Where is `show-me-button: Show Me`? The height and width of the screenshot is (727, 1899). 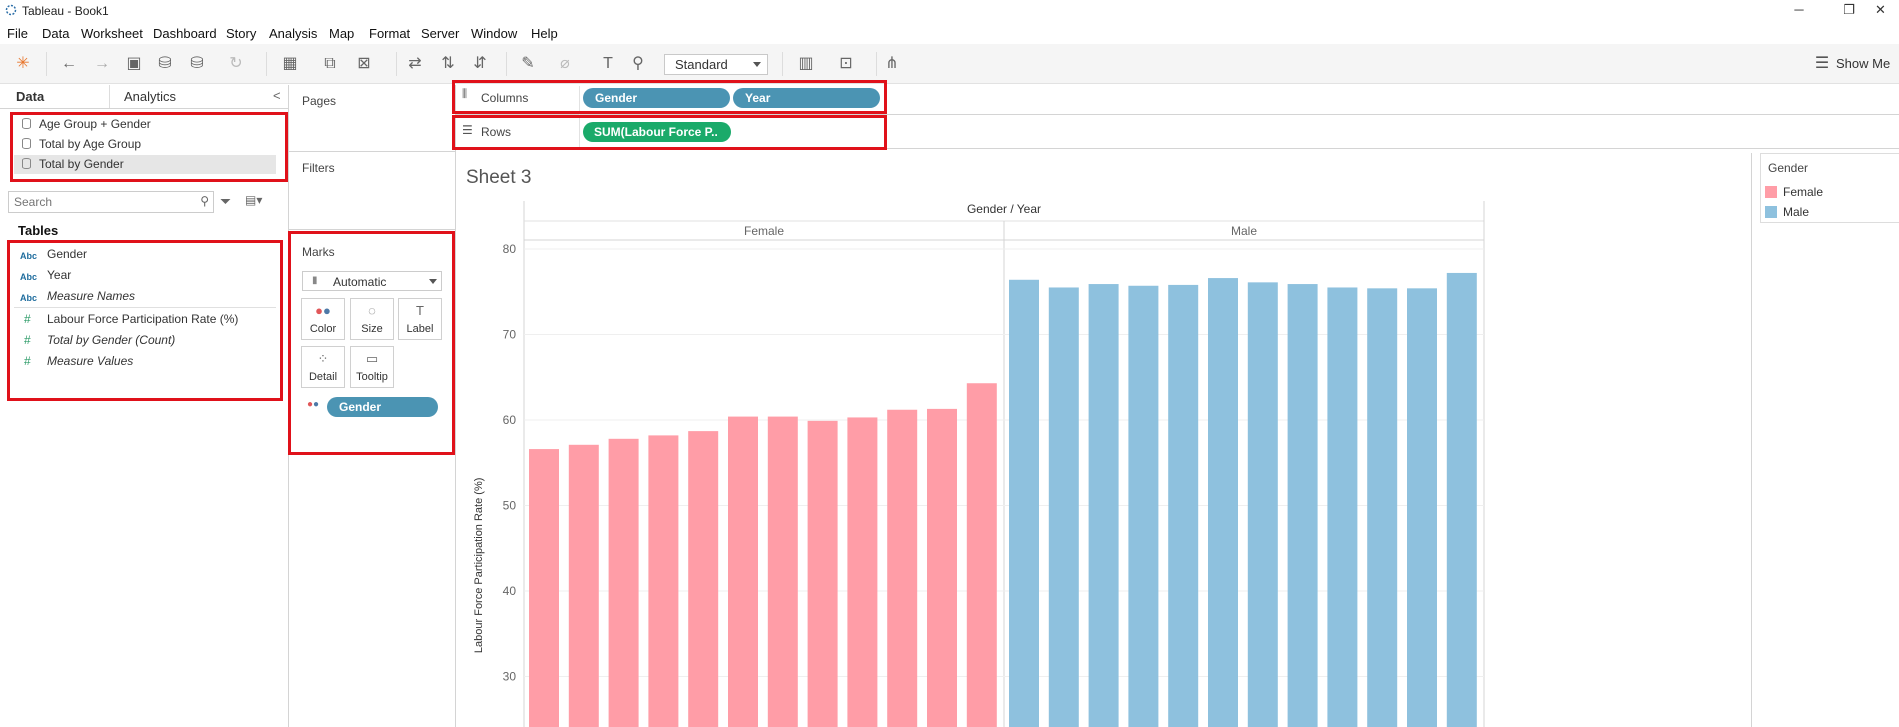 show-me-button: Show Me is located at coordinates (1863, 63).